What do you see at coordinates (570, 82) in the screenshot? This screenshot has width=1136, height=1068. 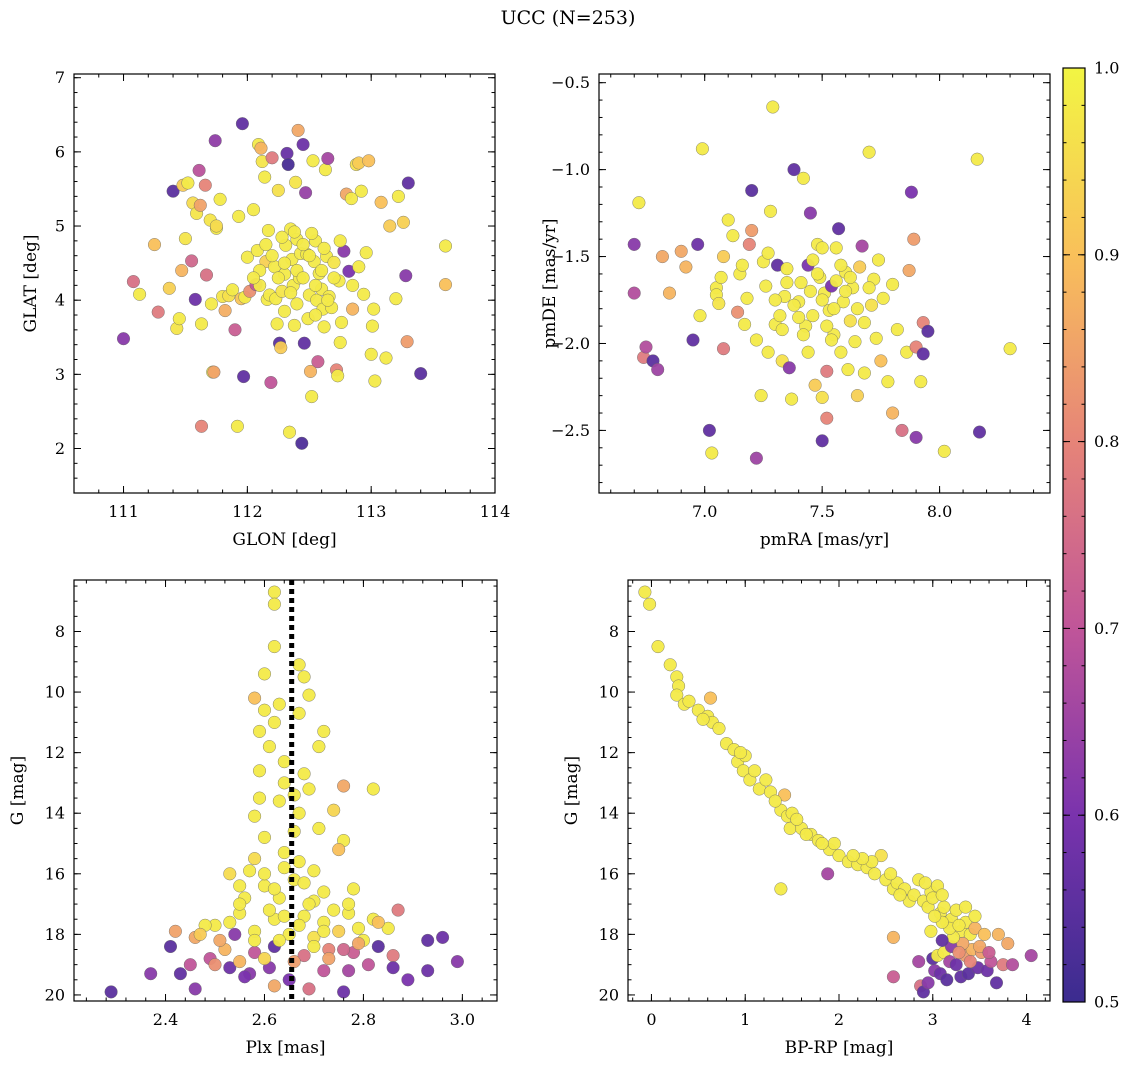 I see `y-tick-label: −0.5` at bounding box center [570, 82].